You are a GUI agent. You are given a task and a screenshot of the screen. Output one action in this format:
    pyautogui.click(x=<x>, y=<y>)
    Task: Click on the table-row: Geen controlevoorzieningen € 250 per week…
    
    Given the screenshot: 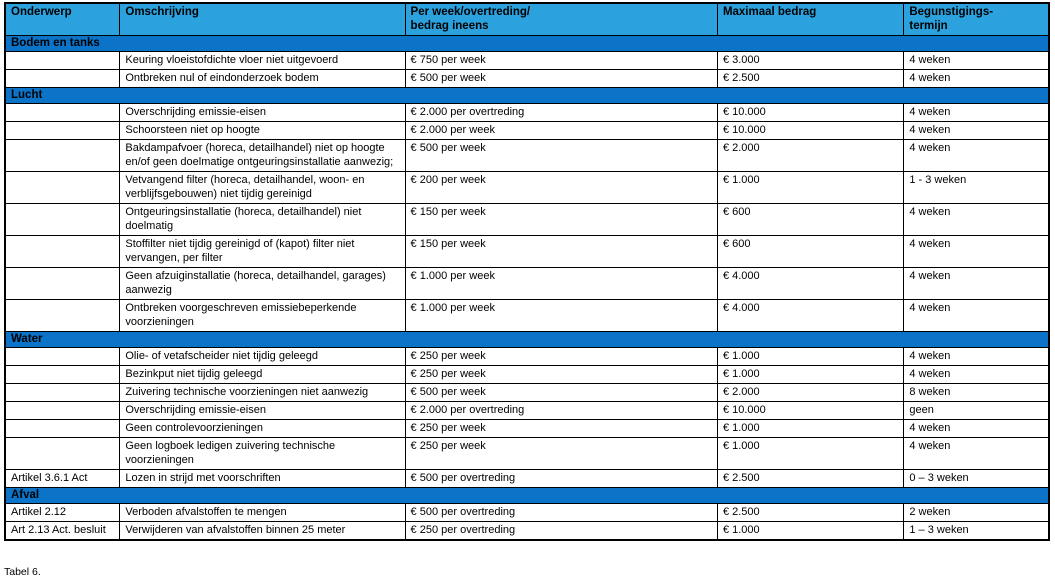 What is the action you would take?
    pyautogui.click(x=527, y=428)
    